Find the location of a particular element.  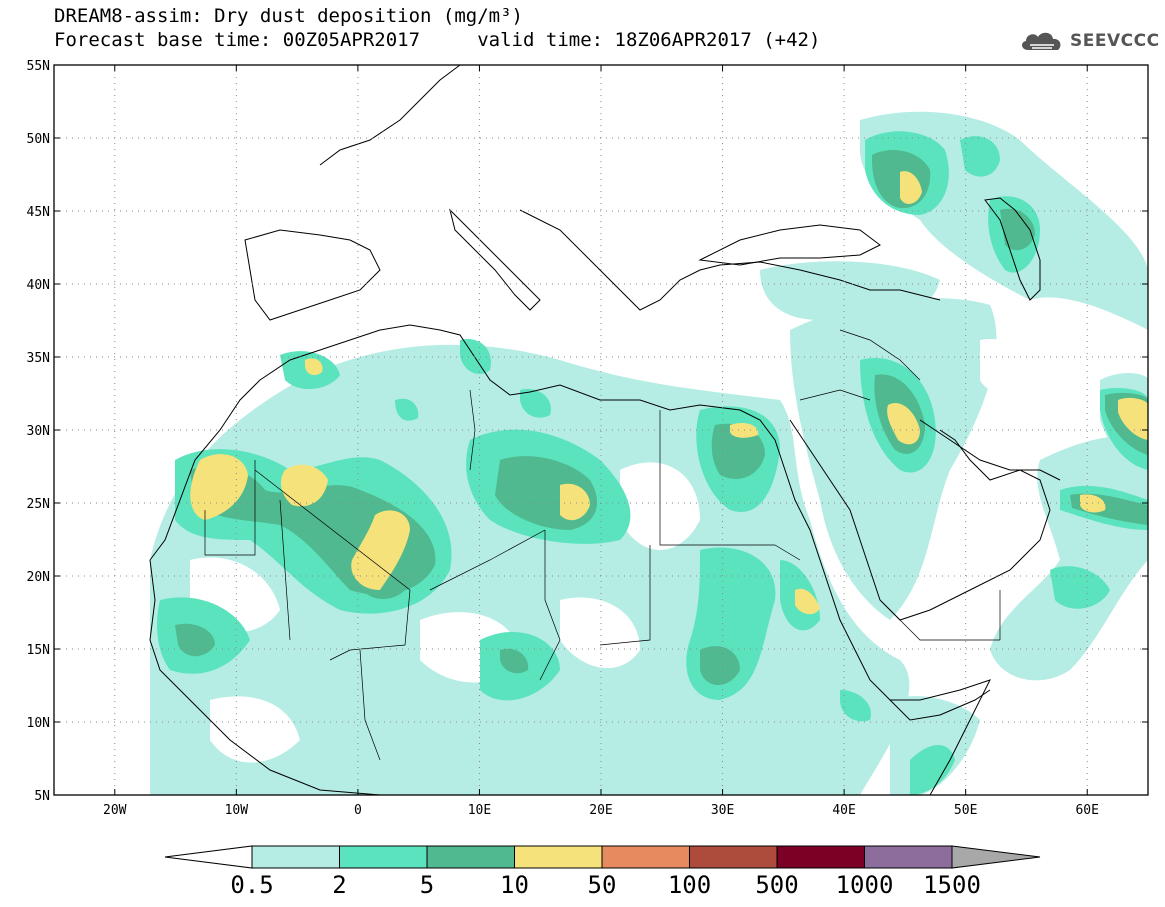

lat-tick-label: 50N is located at coordinates (38, 139).